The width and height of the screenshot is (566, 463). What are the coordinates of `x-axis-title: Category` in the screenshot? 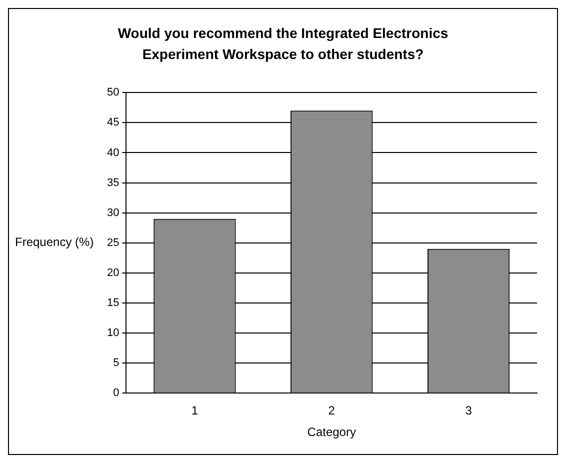 It's located at (331, 432).